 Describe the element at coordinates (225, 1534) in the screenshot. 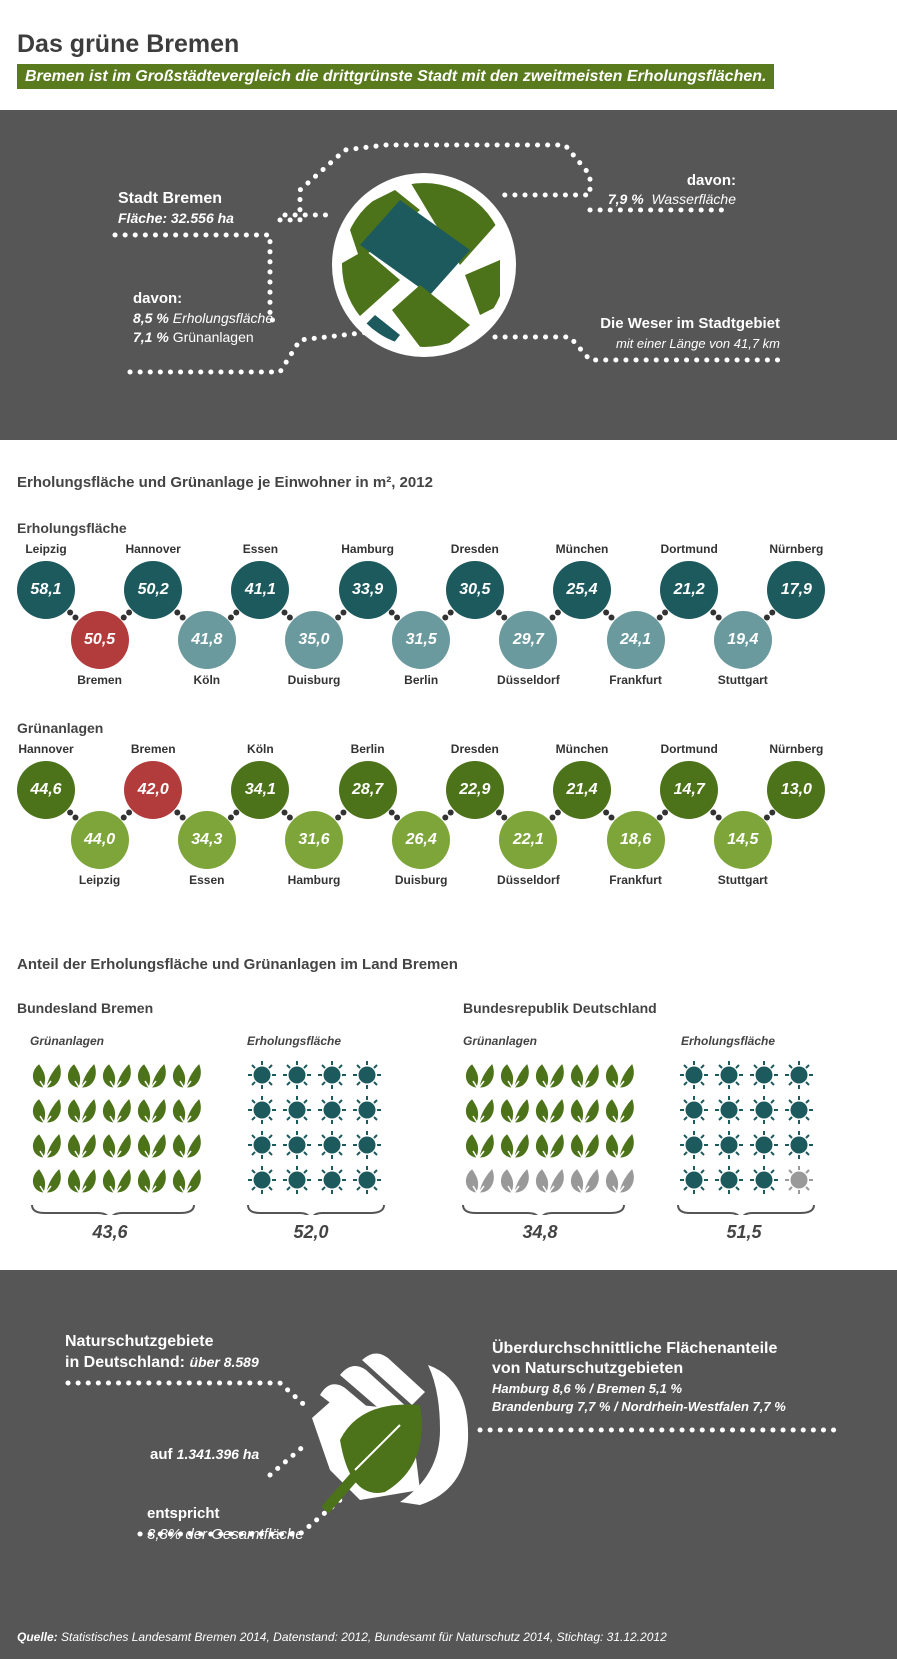

I see `entspricht-value: 3,8% der Gesamtfläche` at that location.